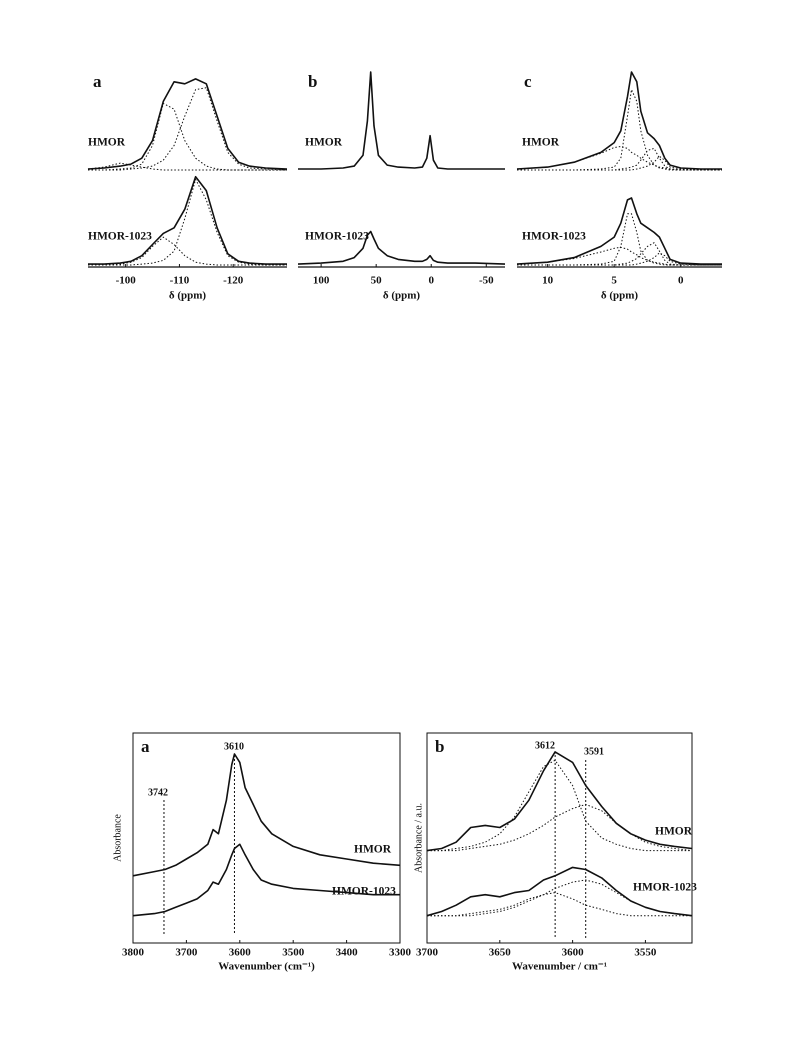 This screenshot has height=1057, width=793. Describe the element at coordinates (400, 953) in the screenshot. I see `x-tick-label: 3300` at that location.